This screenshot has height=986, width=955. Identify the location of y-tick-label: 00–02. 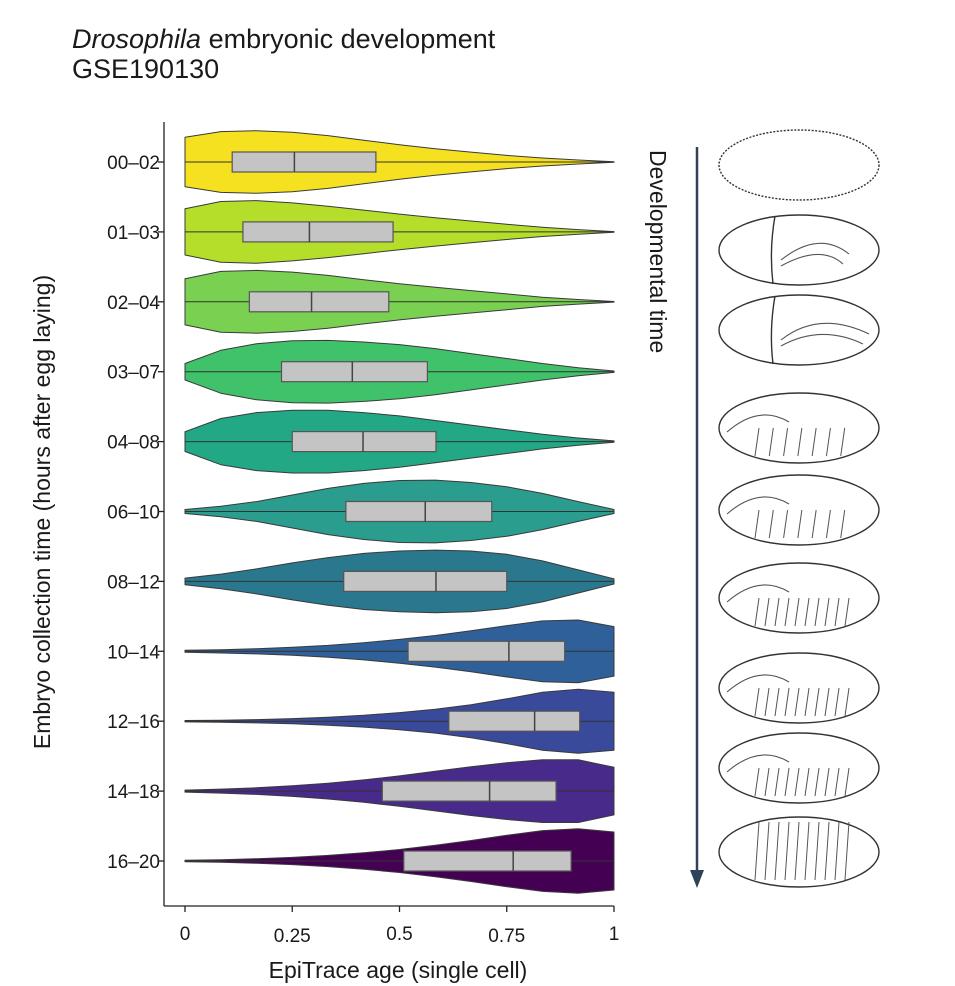
(133, 163).